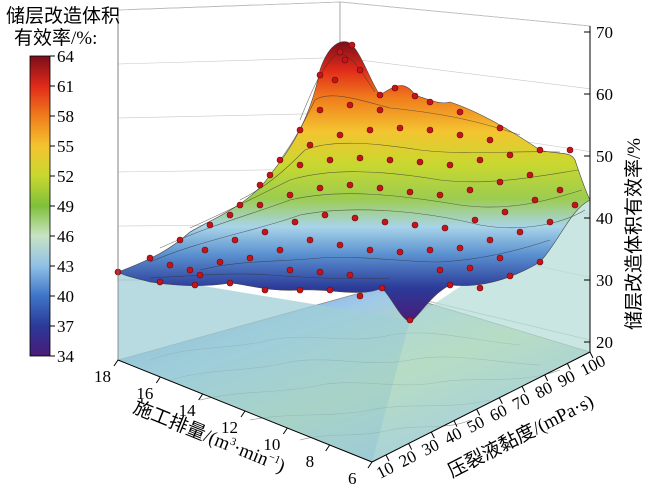 Image resolution: width=650 pixels, height=490 pixels. What do you see at coordinates (604, 156) in the screenshot?
I see `z-tick-label: 50` at bounding box center [604, 156].